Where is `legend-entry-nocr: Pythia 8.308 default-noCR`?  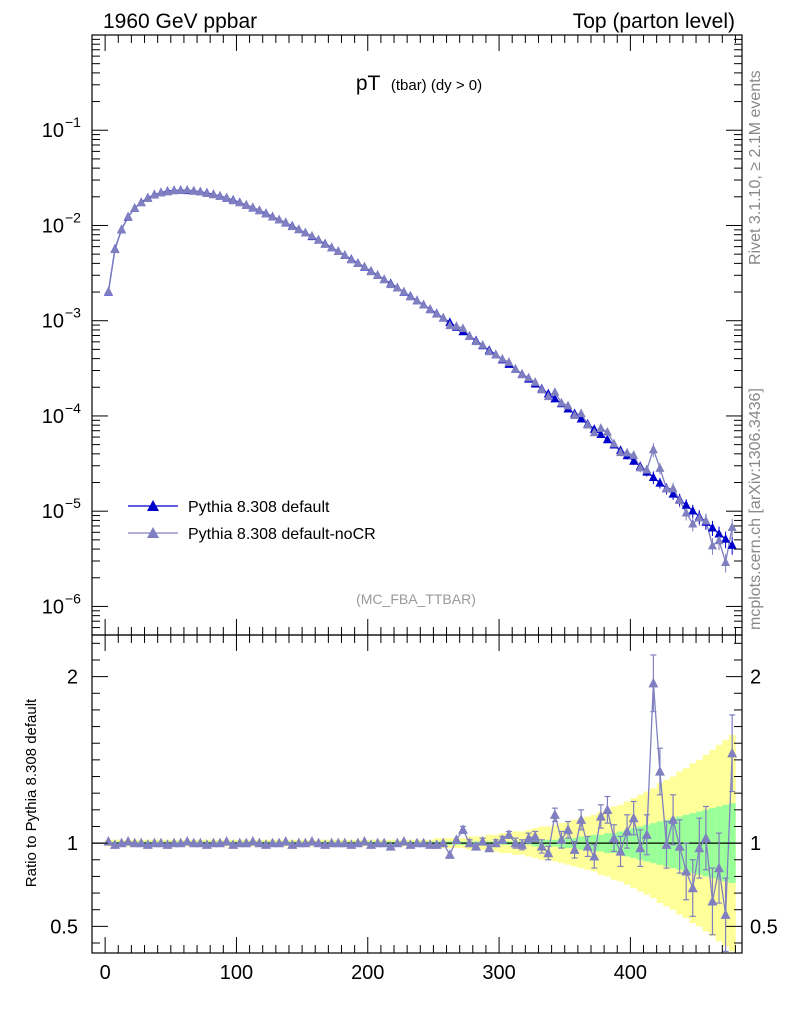 legend-entry-nocr: Pythia 8.308 default-noCR is located at coordinates (252, 534).